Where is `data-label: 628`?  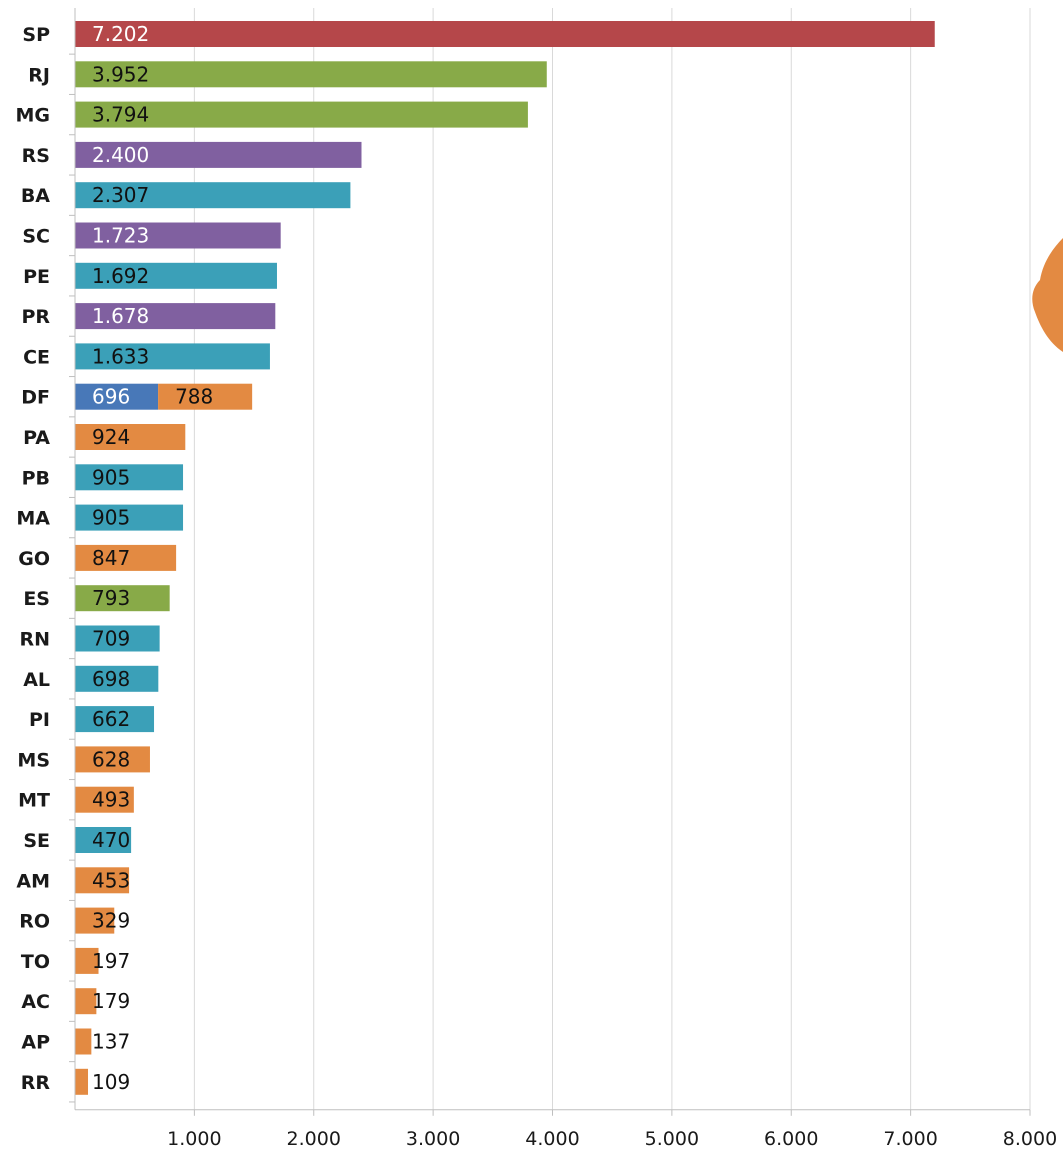
data-label: 628 is located at coordinates (111, 759).